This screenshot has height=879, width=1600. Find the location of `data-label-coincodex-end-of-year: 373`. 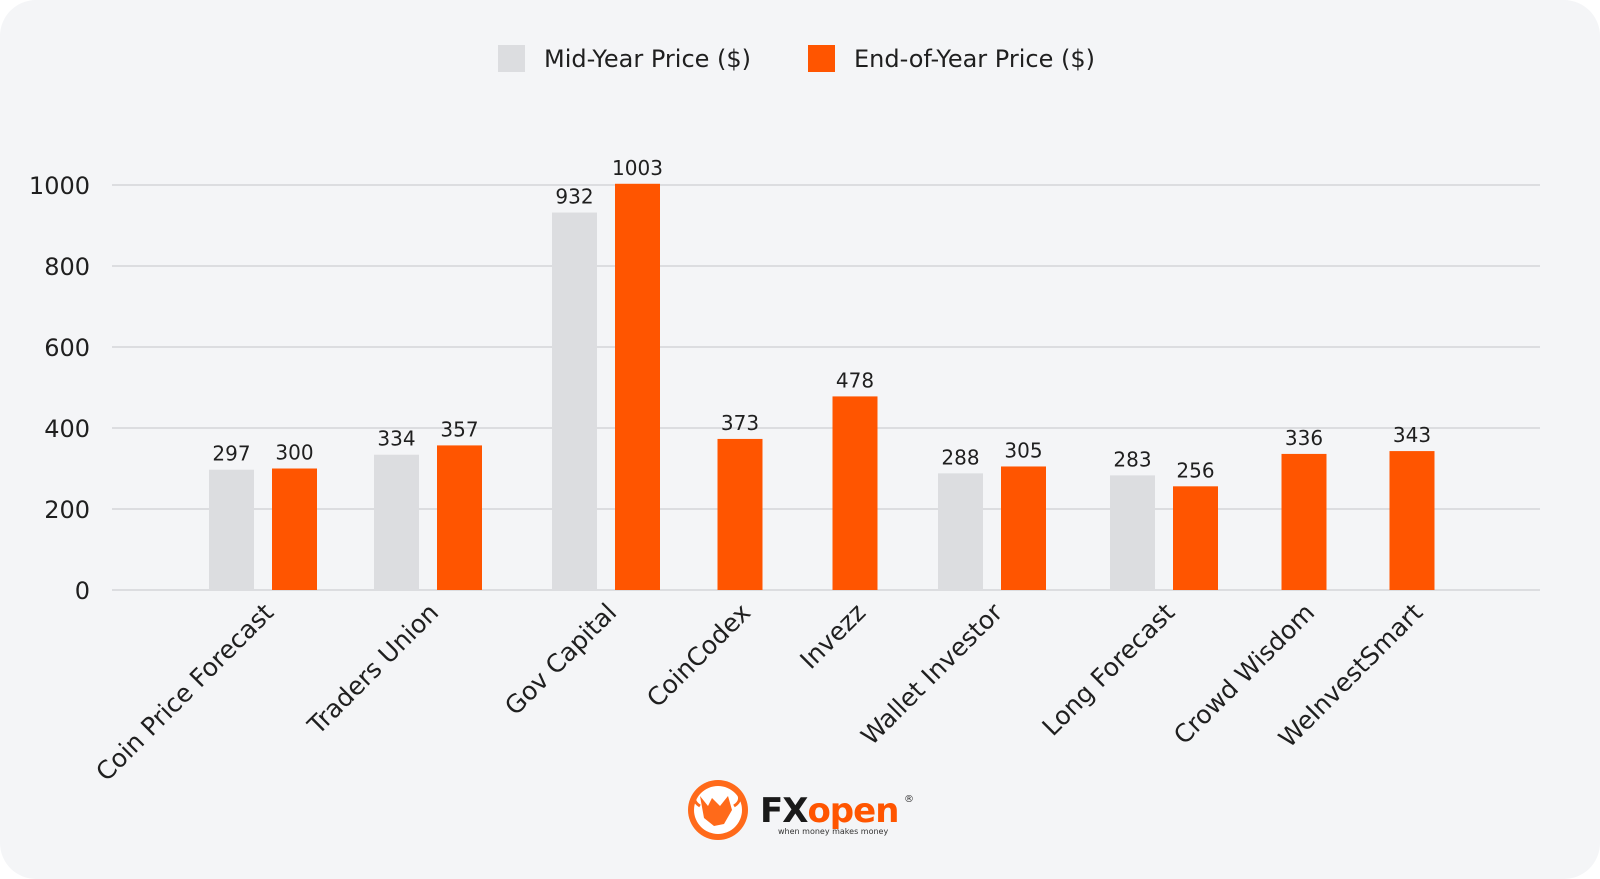

data-label-coincodex-end-of-year: 373 is located at coordinates (740, 423).